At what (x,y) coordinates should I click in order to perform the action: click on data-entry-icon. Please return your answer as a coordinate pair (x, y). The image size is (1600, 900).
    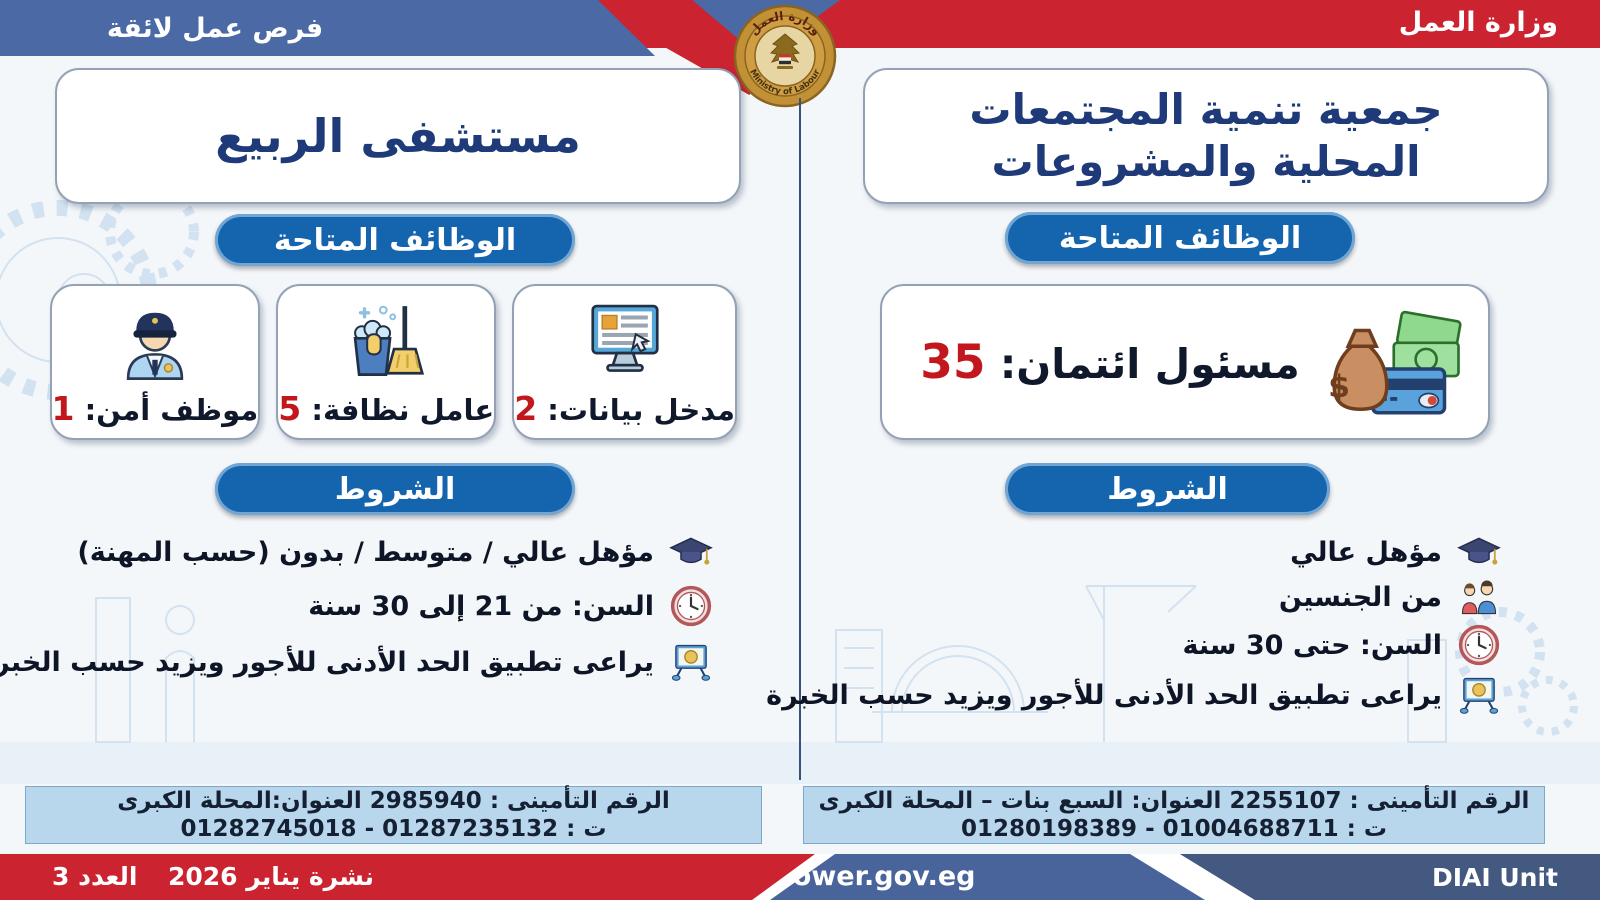
    Looking at the image, I should click on (624, 341).